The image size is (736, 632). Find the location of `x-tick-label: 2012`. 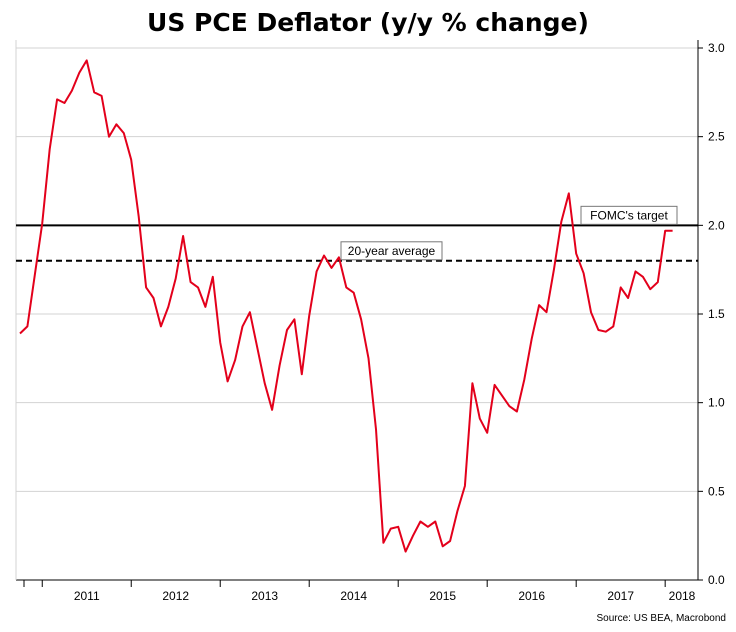

x-tick-label: 2012 is located at coordinates (175, 596).